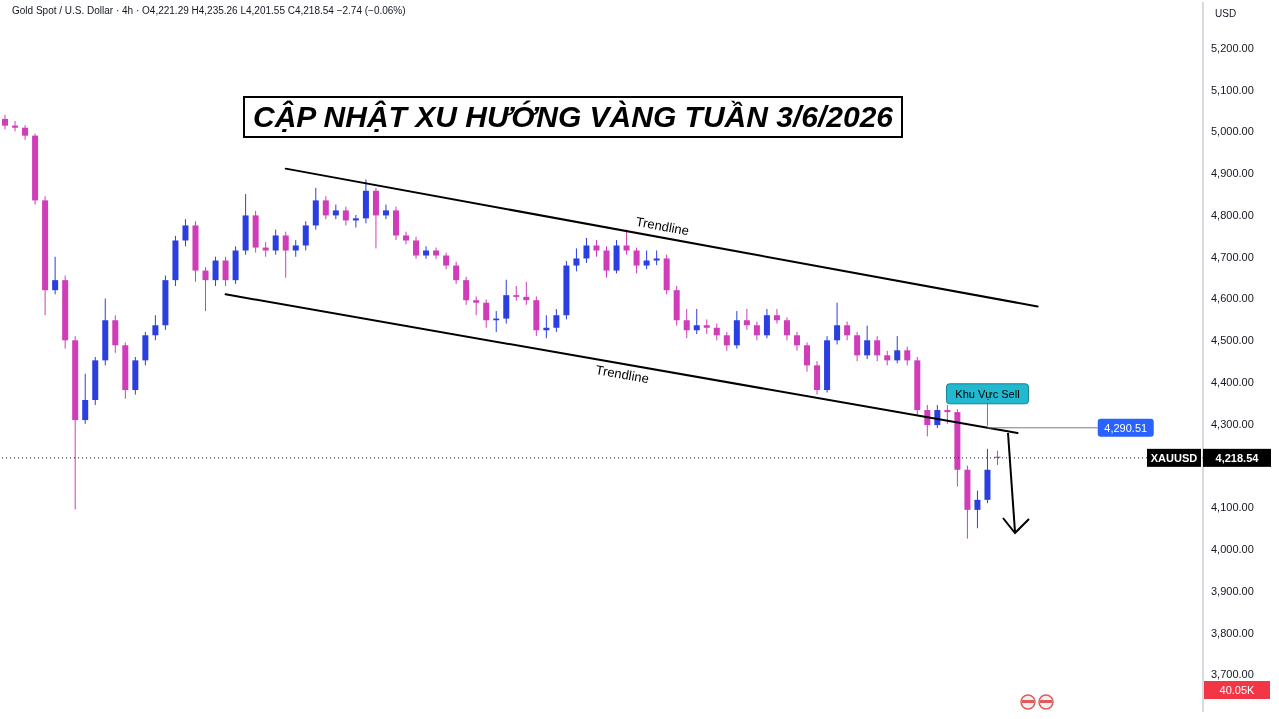 The height and width of the screenshot is (719, 1279). Describe the element at coordinates (1232, 256) in the screenshot. I see `y-tick-label: 4,700.00` at that location.